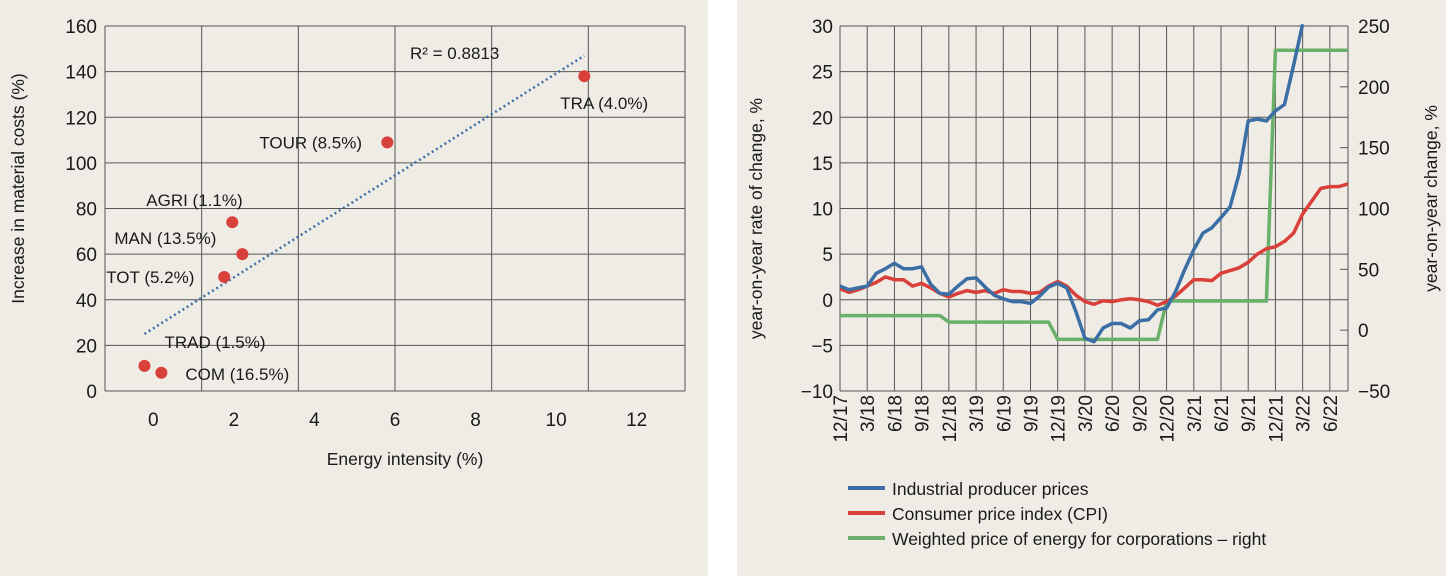 The height and width of the screenshot is (576, 1446). Describe the element at coordinates (1004, 413) in the screenshot. I see `x-tick-label: 6/19` at that location.